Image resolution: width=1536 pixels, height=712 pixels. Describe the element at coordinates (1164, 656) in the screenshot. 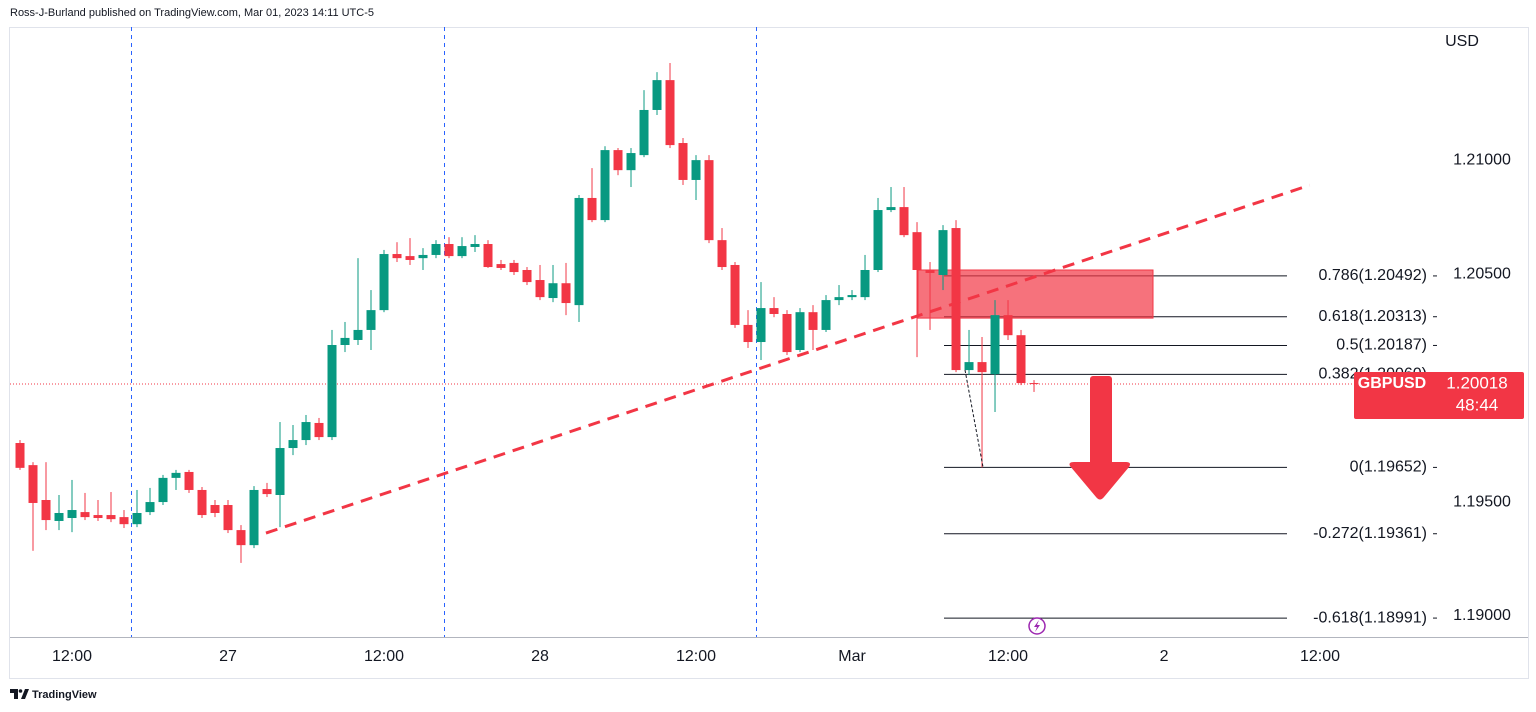

I see `x-tick-label: 2` at that location.